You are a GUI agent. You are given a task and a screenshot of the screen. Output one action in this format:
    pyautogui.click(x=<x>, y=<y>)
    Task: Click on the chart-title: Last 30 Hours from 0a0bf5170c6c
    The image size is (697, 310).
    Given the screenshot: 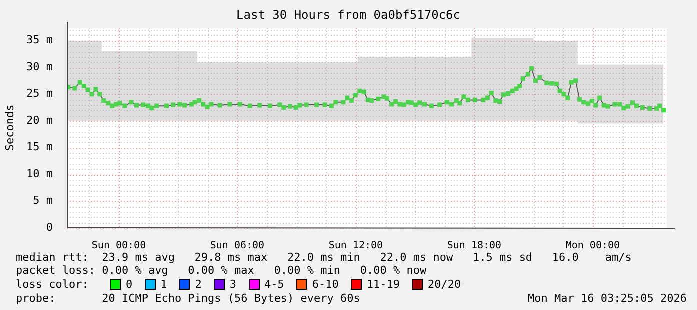 What is the action you would take?
    pyautogui.click(x=349, y=15)
    